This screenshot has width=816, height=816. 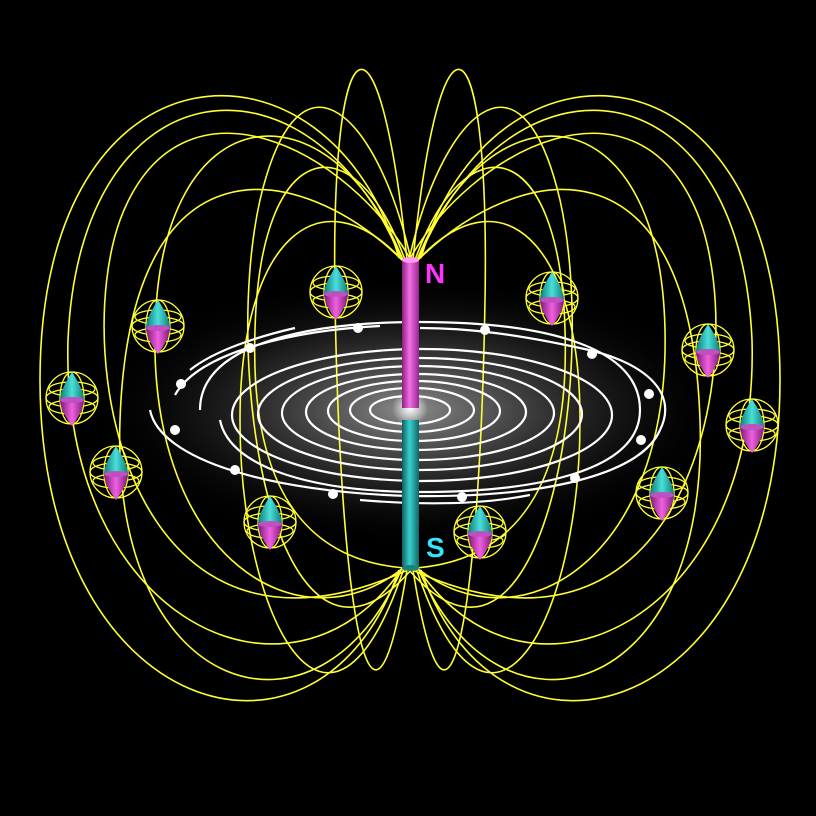 What do you see at coordinates (435, 547) in the screenshot?
I see `south-label: S` at bounding box center [435, 547].